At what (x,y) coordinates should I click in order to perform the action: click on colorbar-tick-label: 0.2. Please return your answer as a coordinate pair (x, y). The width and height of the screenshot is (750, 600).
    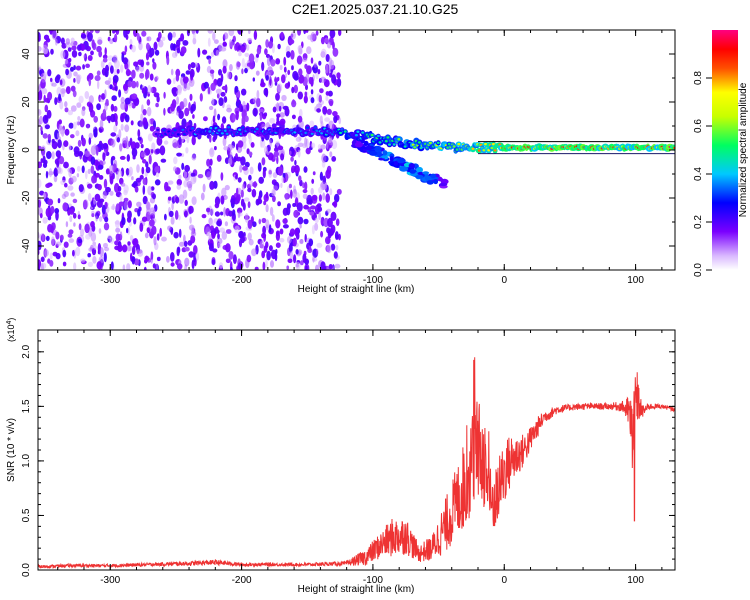
    Looking at the image, I should click on (698, 222).